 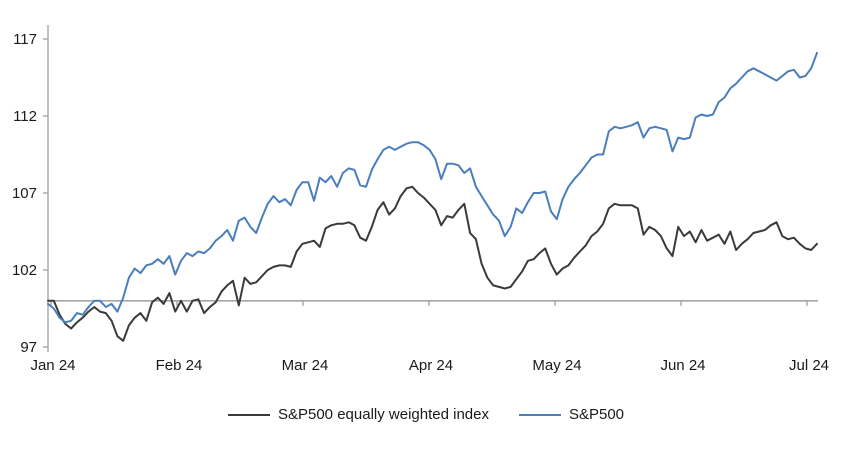 What do you see at coordinates (52, 365) in the screenshot?
I see `x-axis-label: Jan 24` at bounding box center [52, 365].